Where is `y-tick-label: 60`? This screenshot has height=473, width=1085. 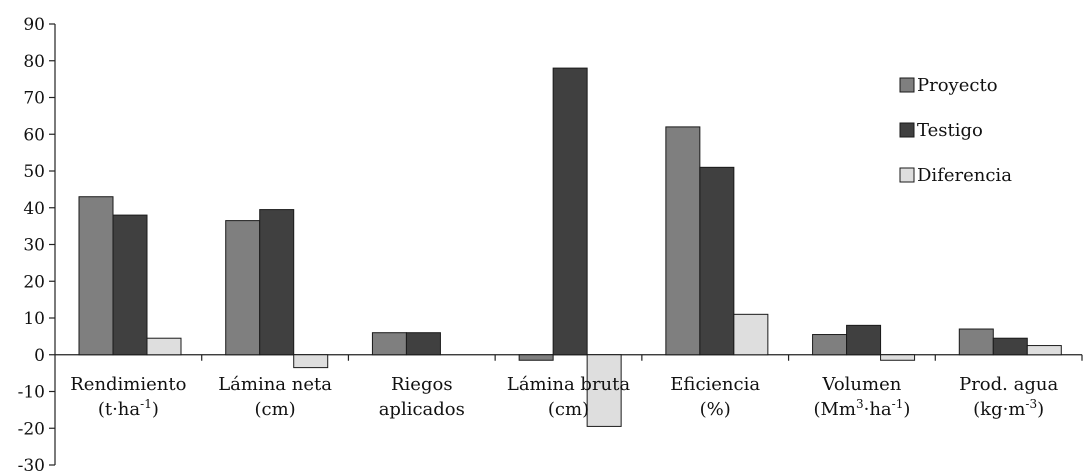 y-tick-label: 60 is located at coordinates (34, 135).